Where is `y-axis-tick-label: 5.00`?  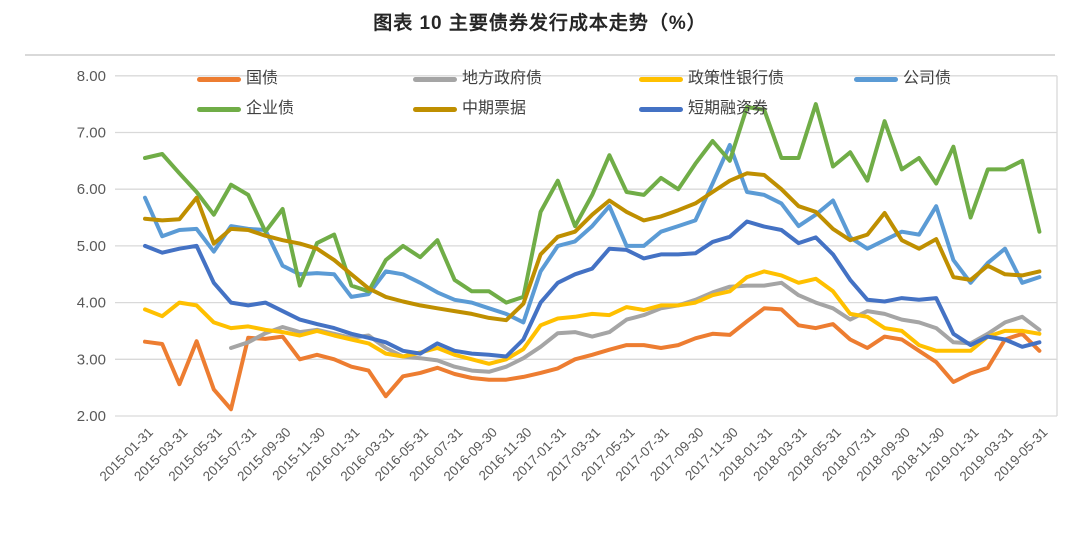 y-axis-tick-label: 5.00 is located at coordinates (91, 246).